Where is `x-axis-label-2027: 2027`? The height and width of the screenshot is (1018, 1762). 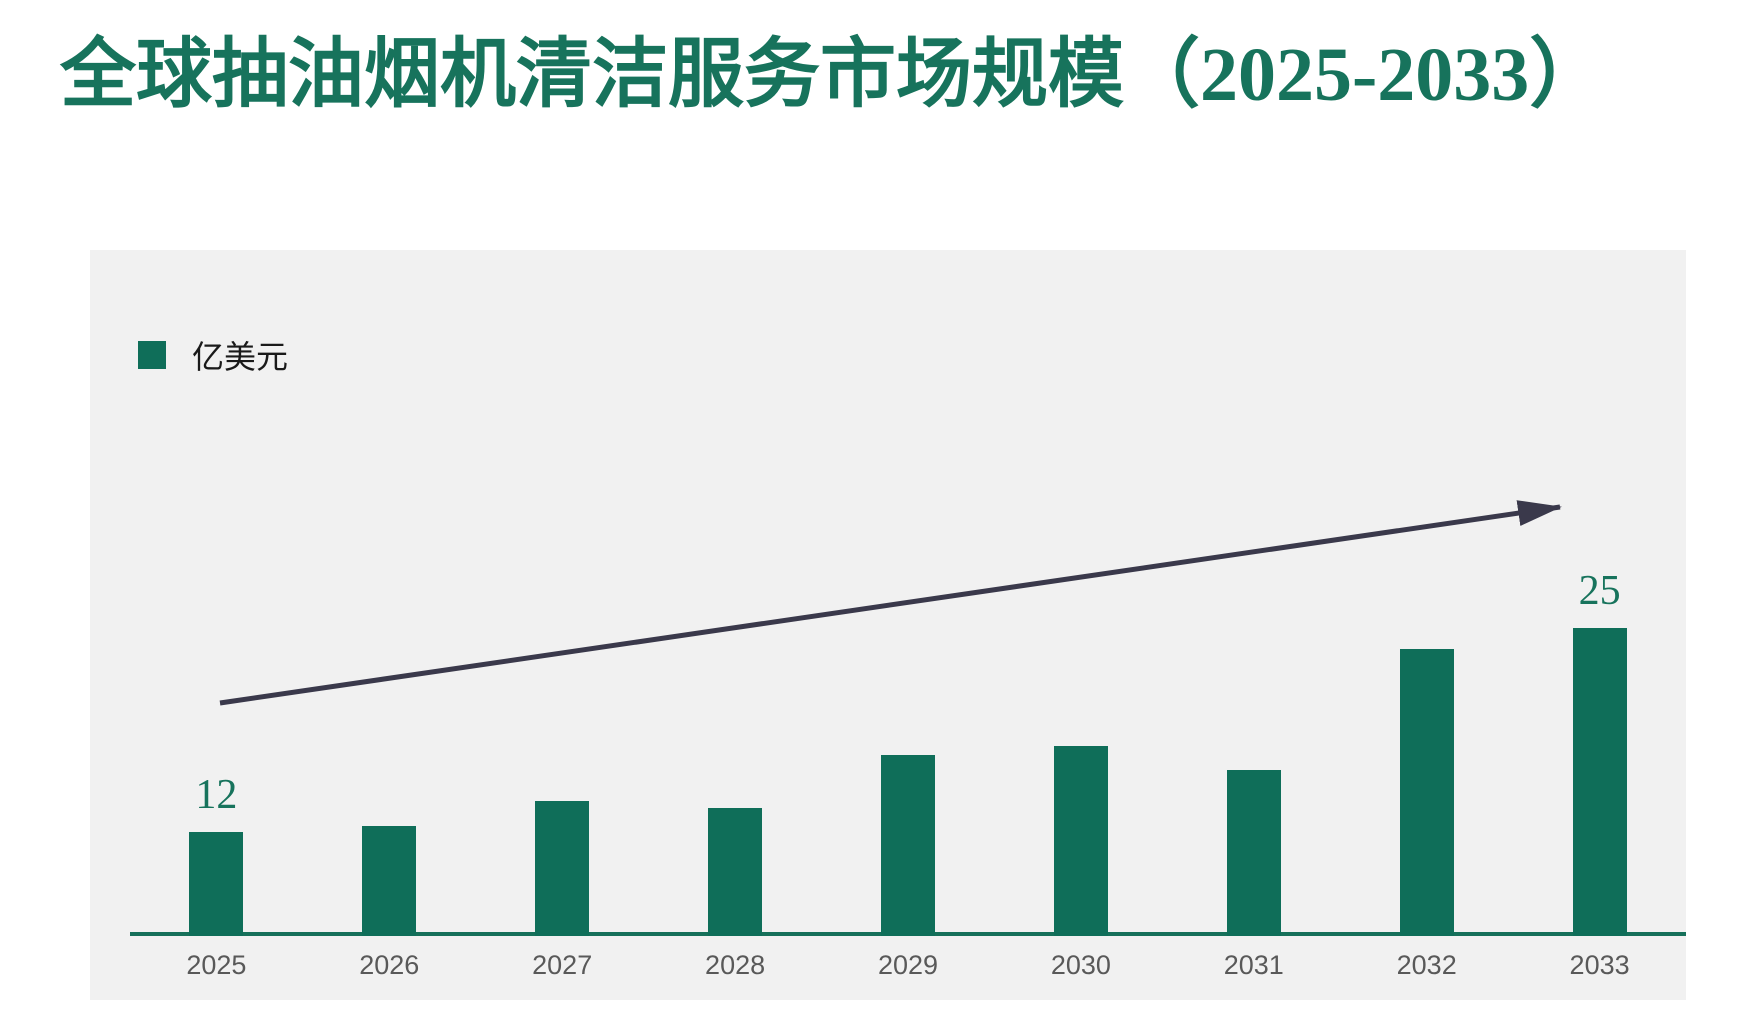
x-axis-label-2027: 2027 is located at coordinates (562, 965).